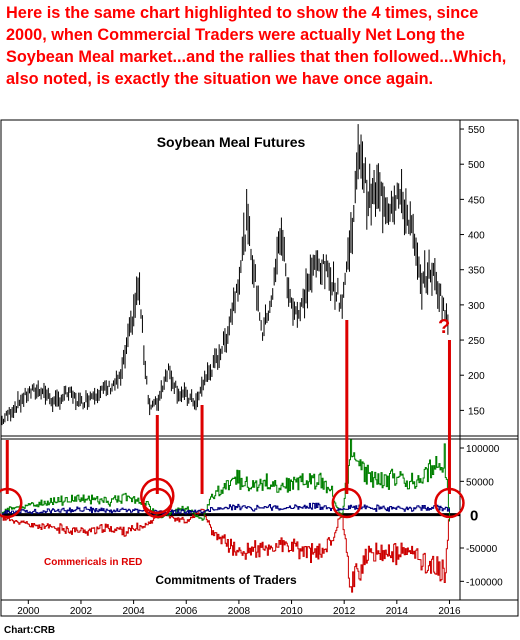 The height and width of the screenshot is (640, 520). What do you see at coordinates (226, 550) in the screenshot?
I see `cot-series-commercials` at bounding box center [226, 550].